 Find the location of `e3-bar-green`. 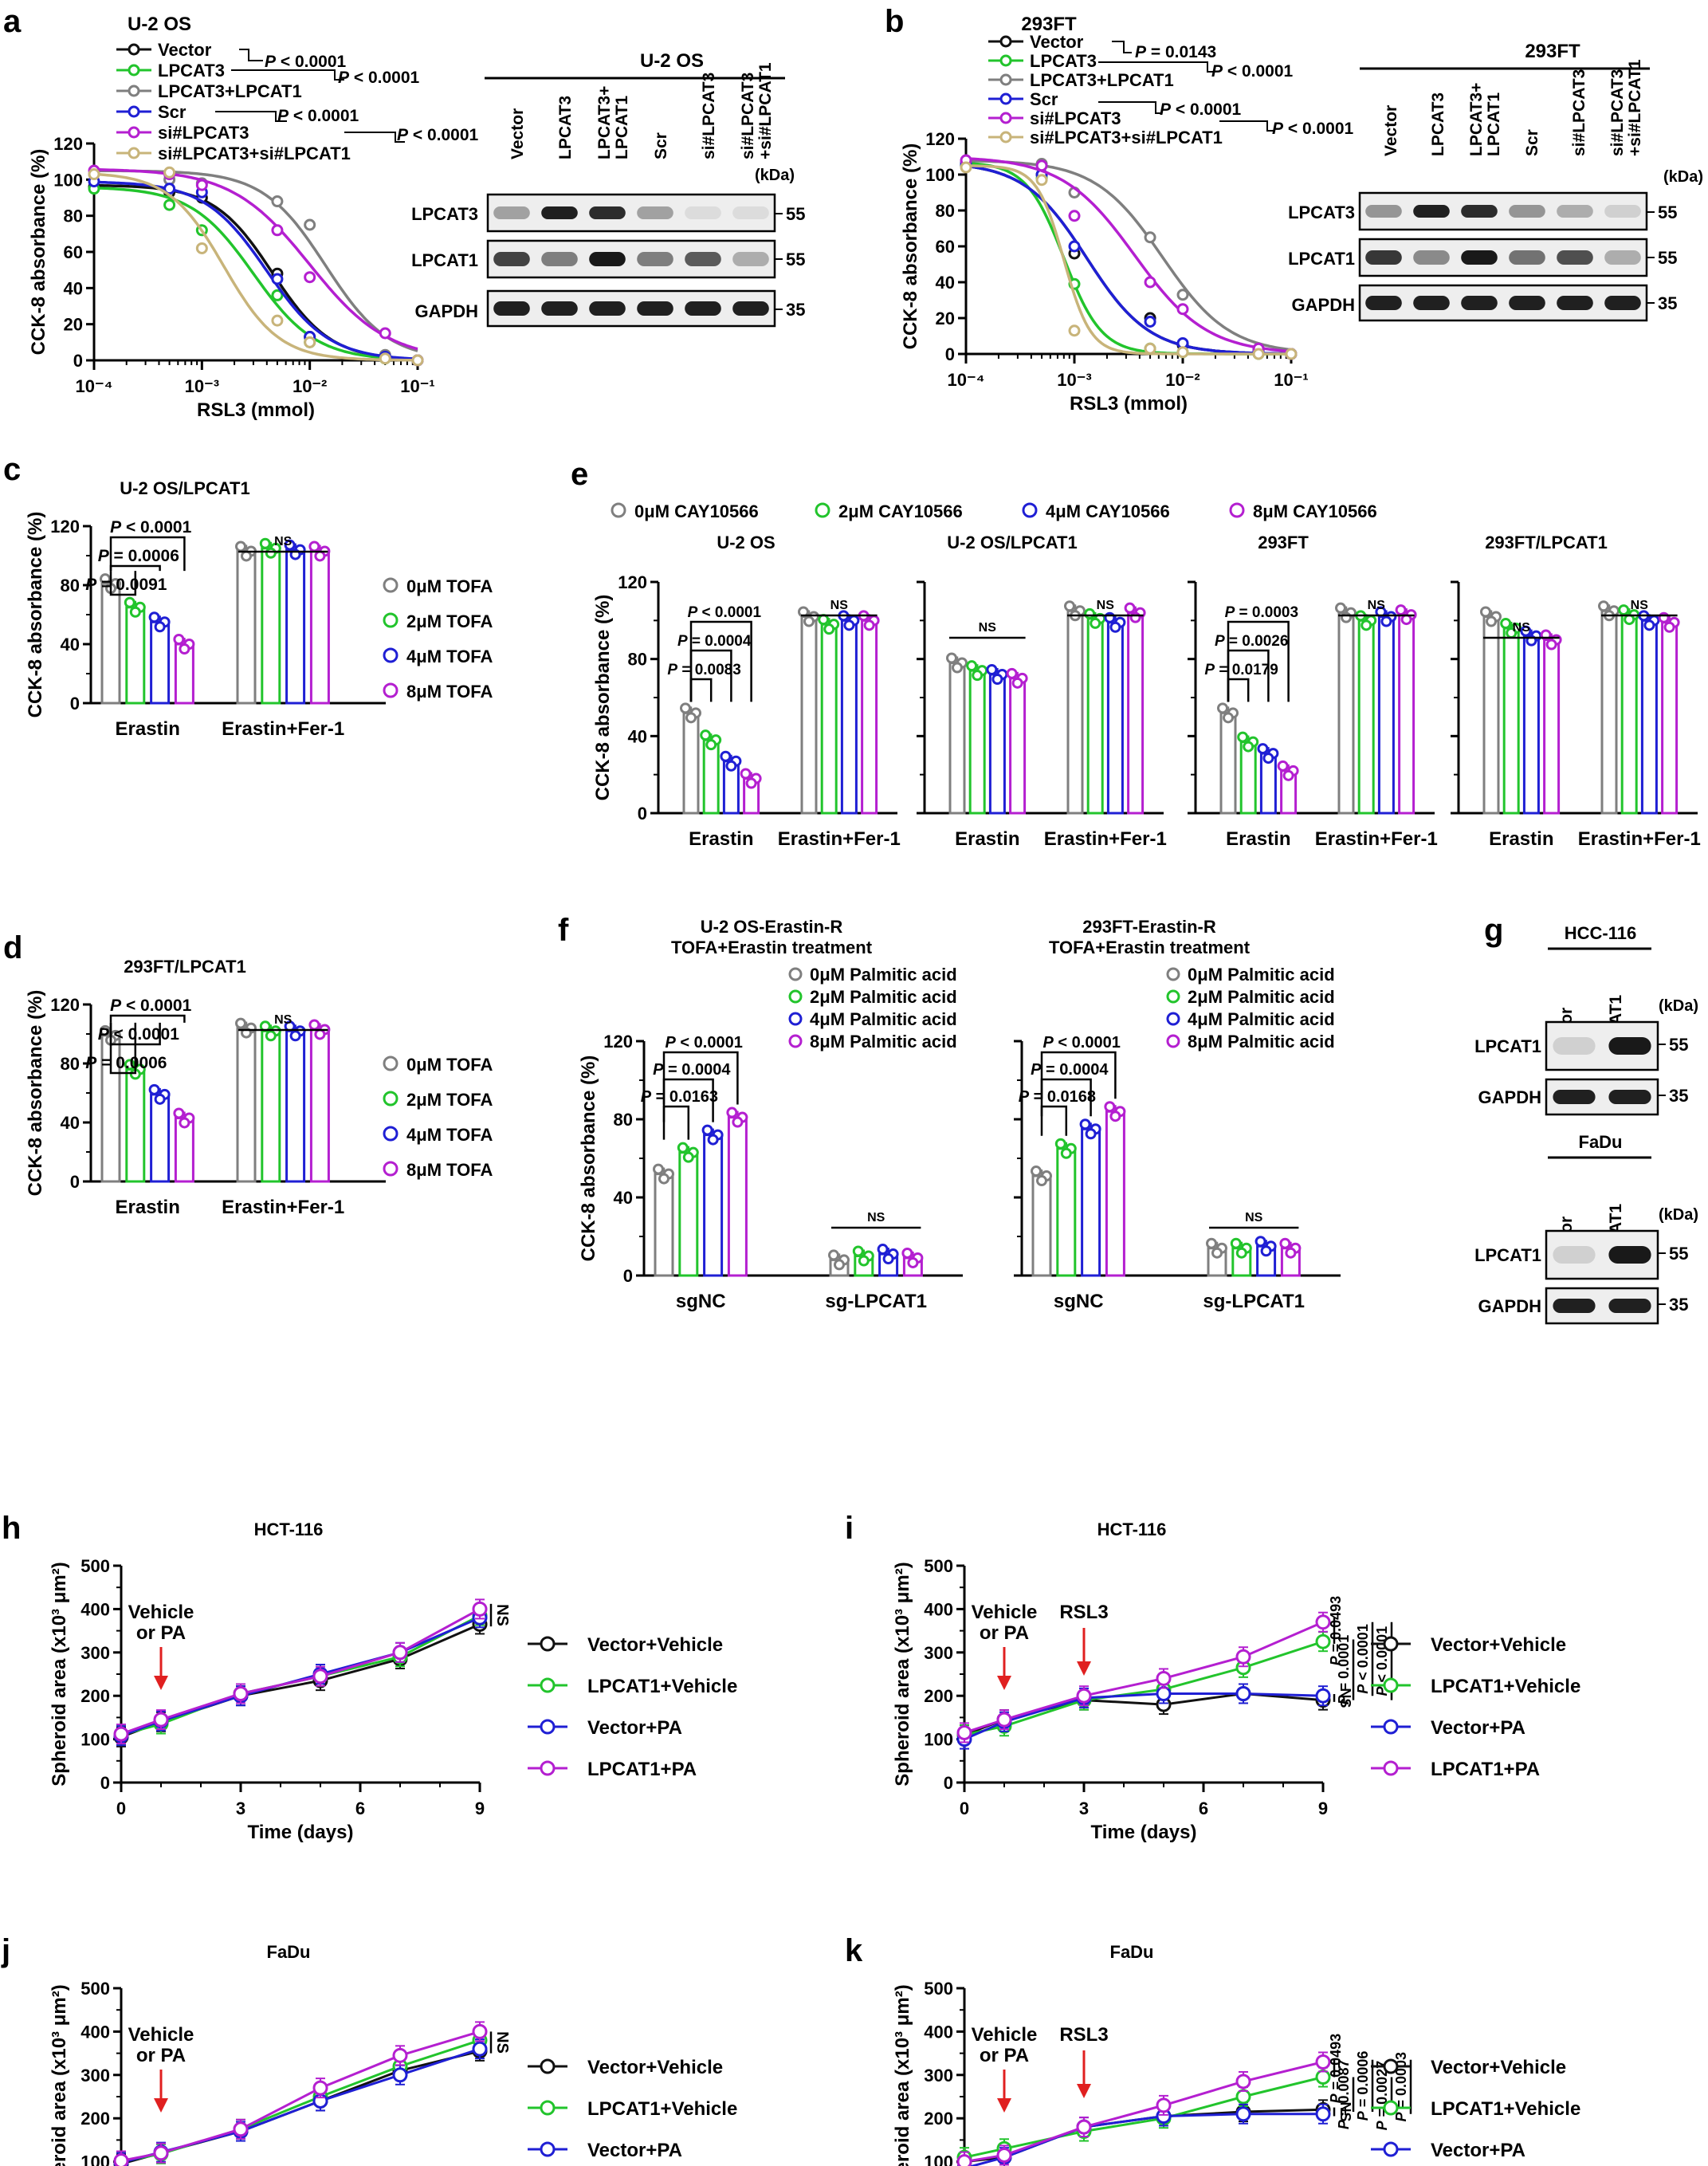

e3-bar-green is located at coordinates (1366, 717).